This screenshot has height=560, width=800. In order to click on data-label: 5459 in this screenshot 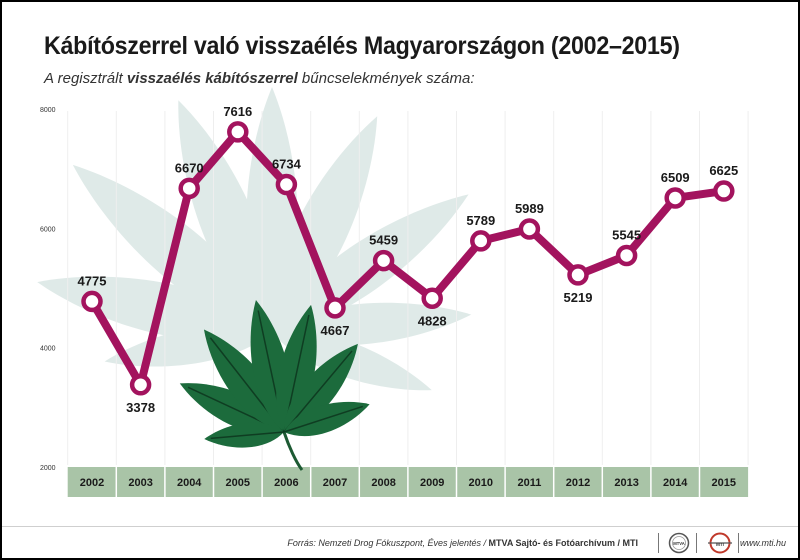, I will do `click(383, 240)`.